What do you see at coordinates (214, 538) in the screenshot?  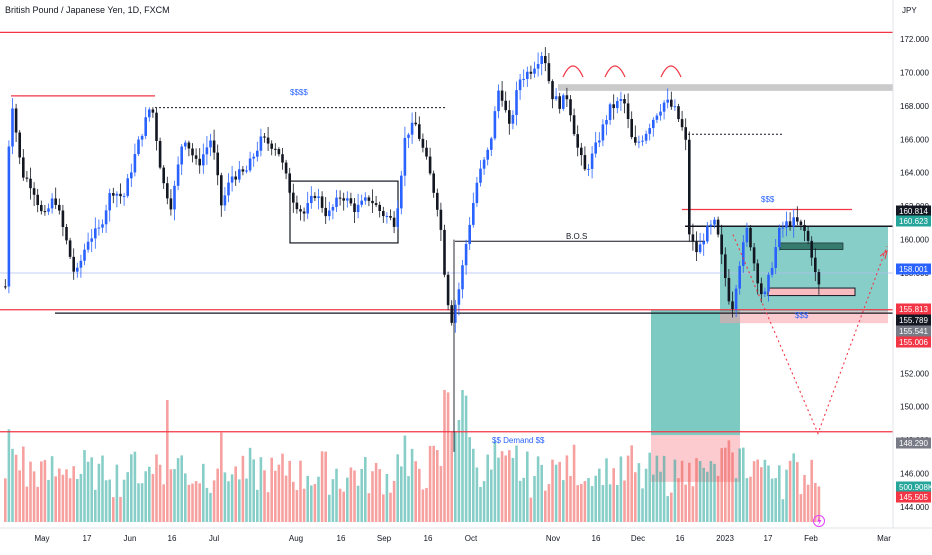 I see `x-tick-label: Jul` at bounding box center [214, 538].